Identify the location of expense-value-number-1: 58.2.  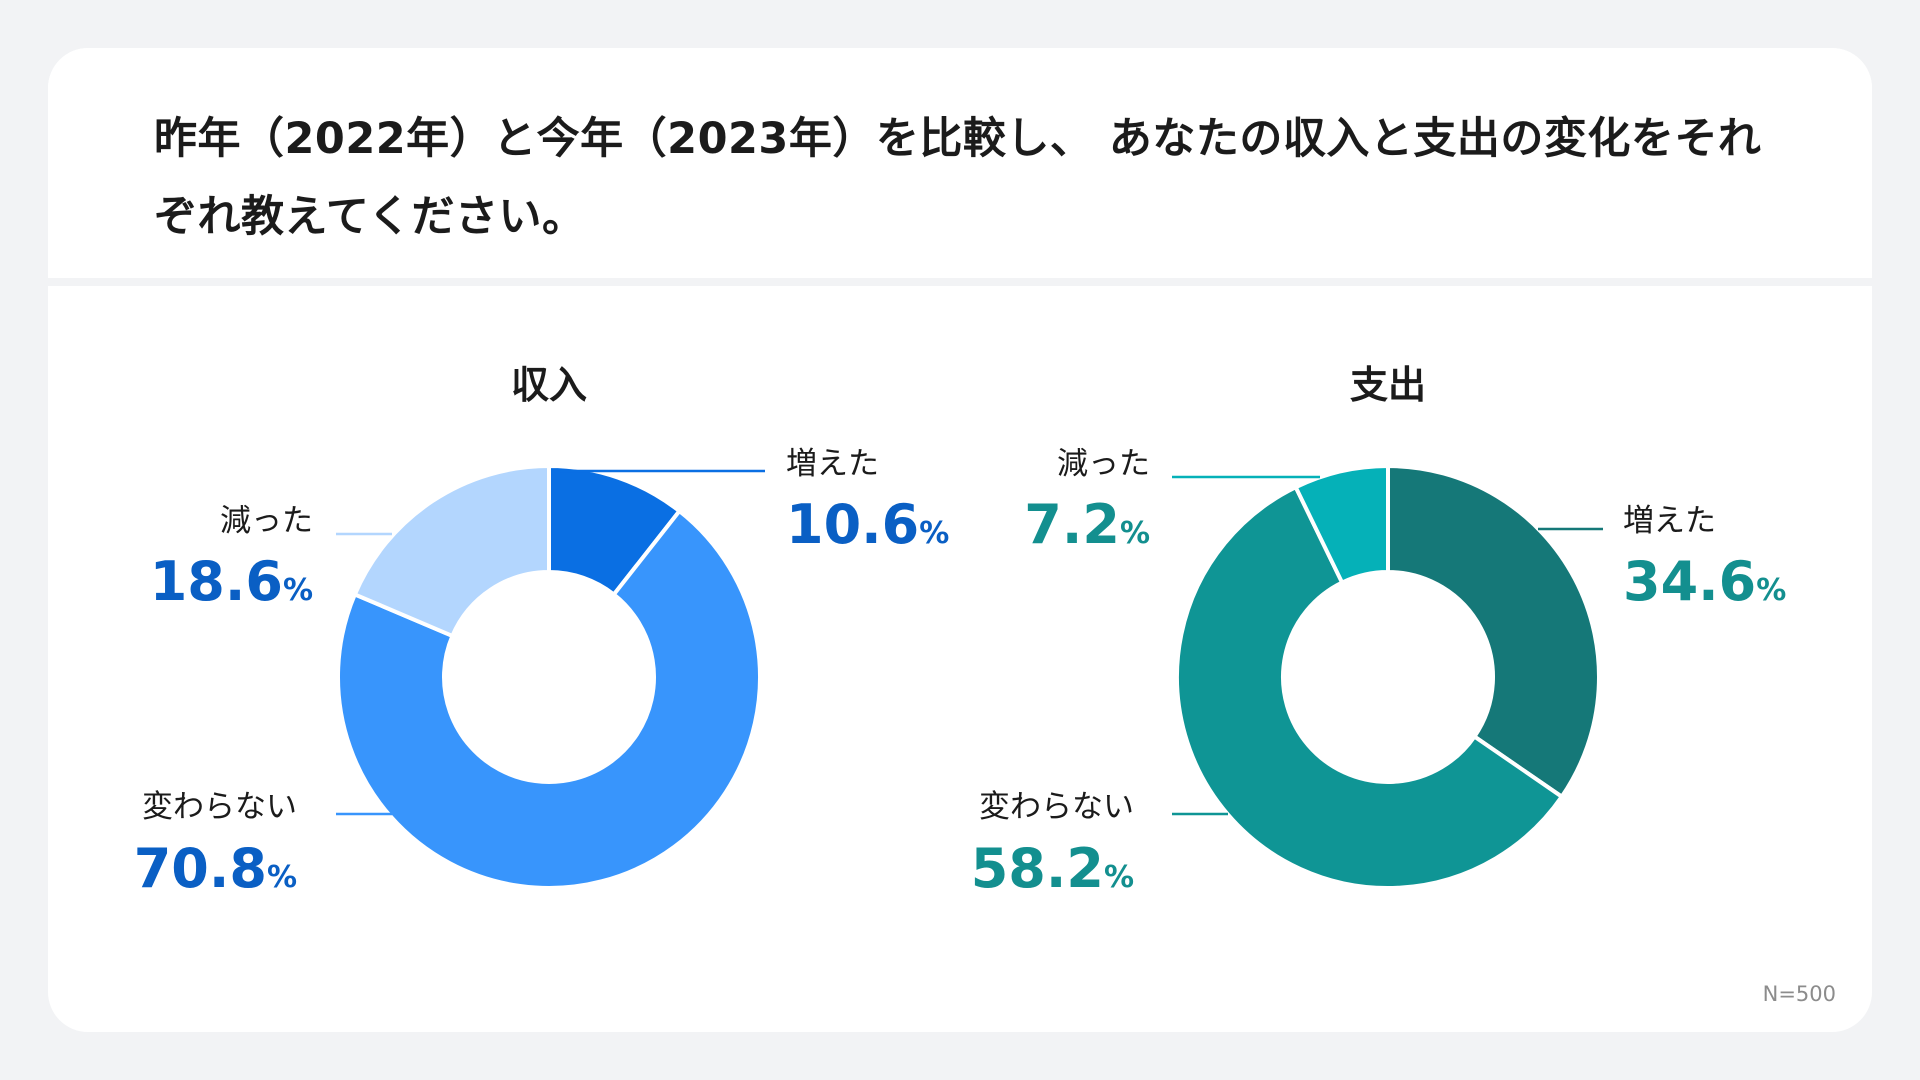
(1037, 868).